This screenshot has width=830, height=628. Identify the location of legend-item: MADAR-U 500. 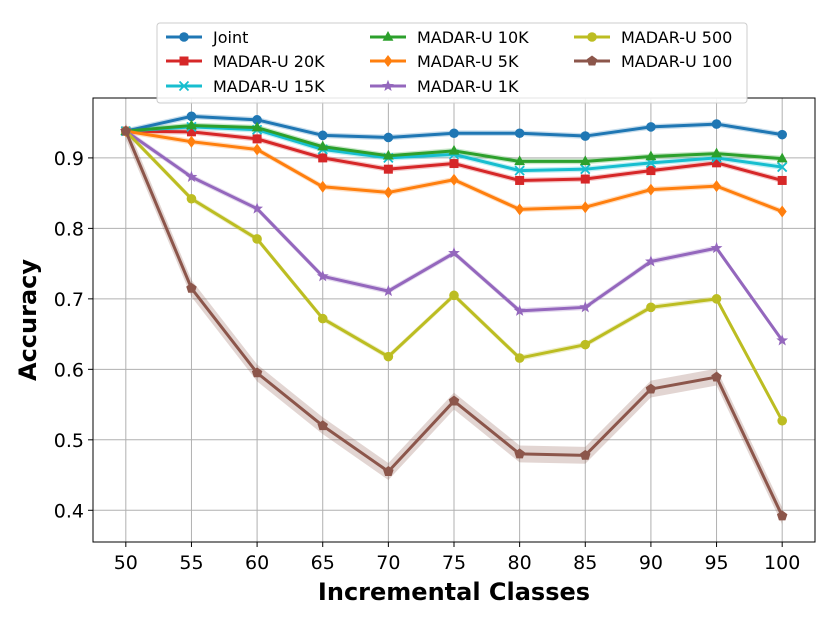
(653, 37).